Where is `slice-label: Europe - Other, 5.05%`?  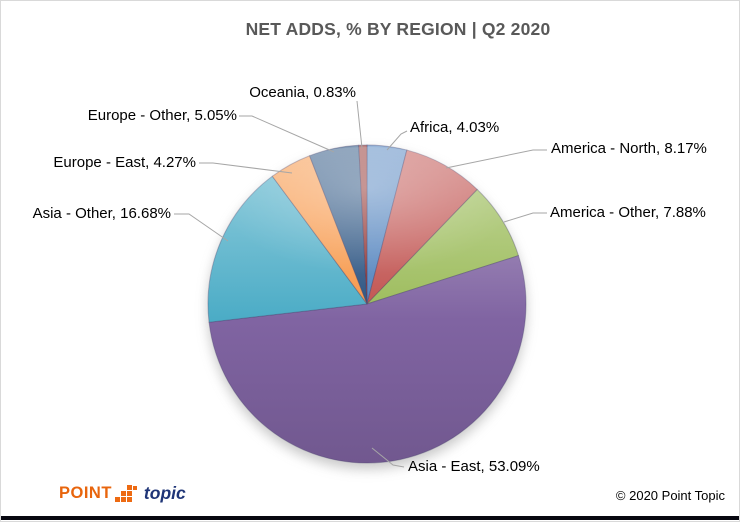
slice-label: Europe - Other, 5.05% is located at coordinates (162, 115).